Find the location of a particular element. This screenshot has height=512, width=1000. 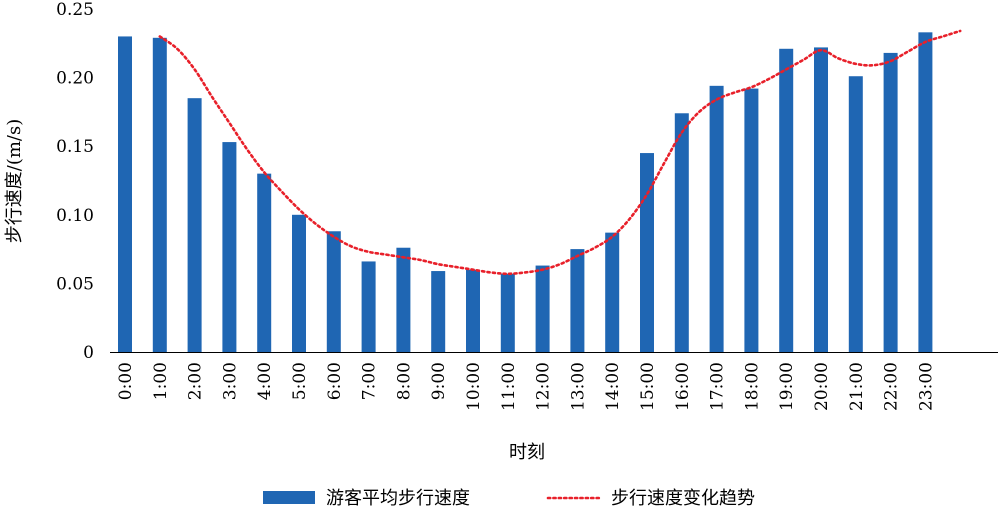

x-axis-title: 时刻 is located at coordinates (527, 452).